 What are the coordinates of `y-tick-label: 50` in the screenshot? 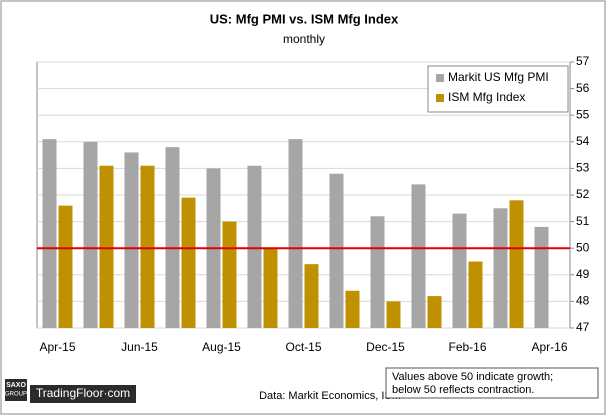 It's located at (583, 247).